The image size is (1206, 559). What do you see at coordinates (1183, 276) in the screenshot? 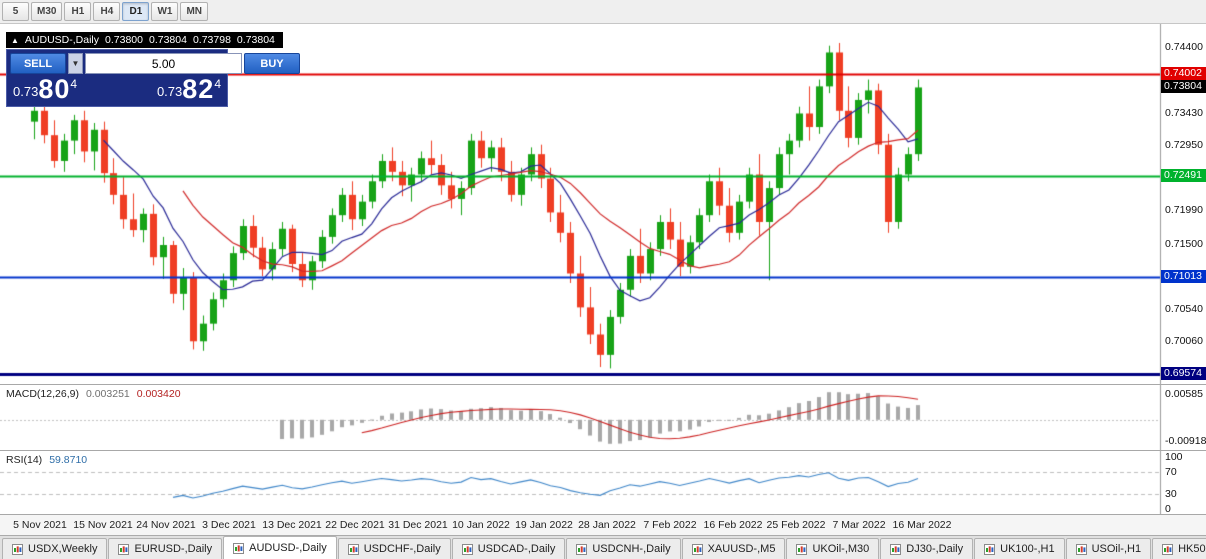
I see `price-axis-label-0.71013: 0.71013` at bounding box center [1183, 276].